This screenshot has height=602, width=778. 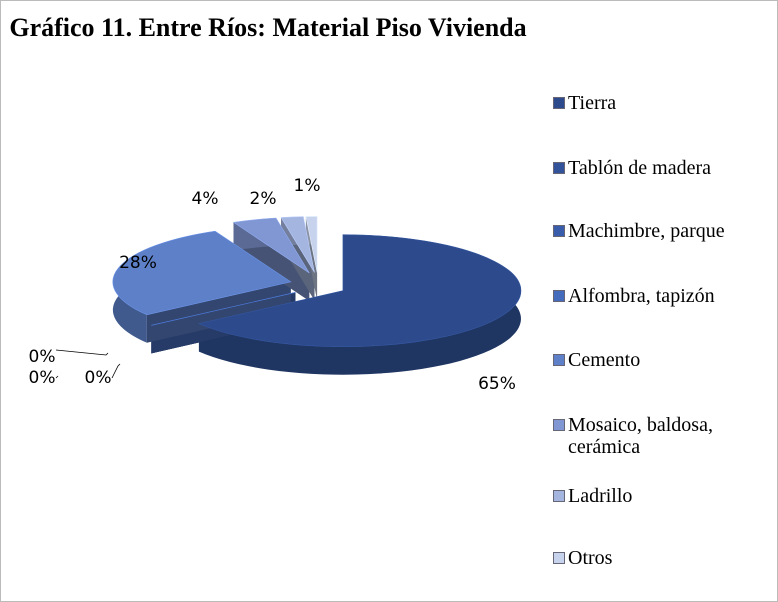 I want to click on legend-item: Tablón de madera, so click(x=664, y=168).